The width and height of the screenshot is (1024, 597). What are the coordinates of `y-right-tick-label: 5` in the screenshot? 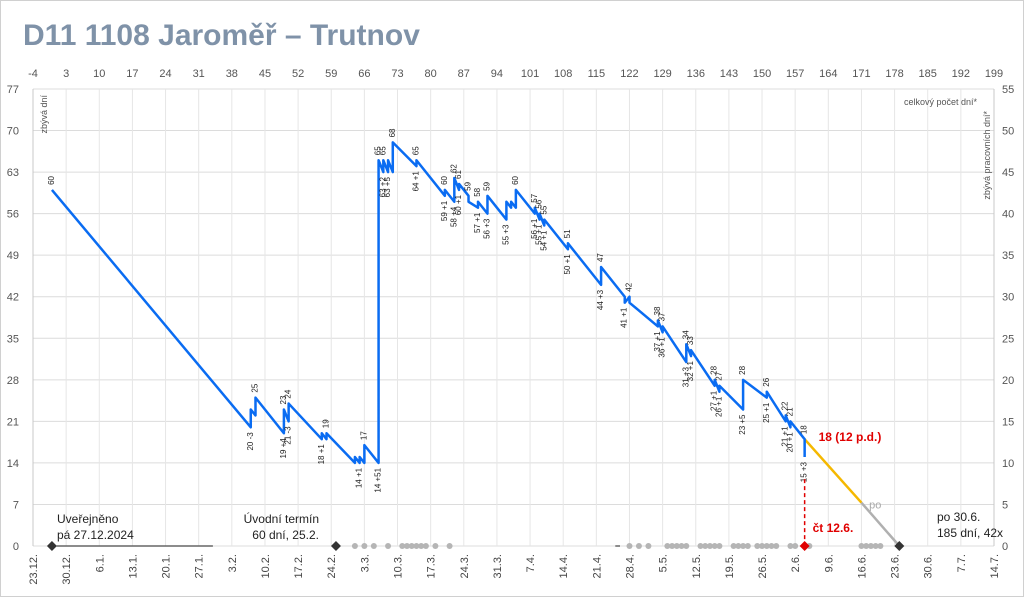 It's located at (1005, 505).